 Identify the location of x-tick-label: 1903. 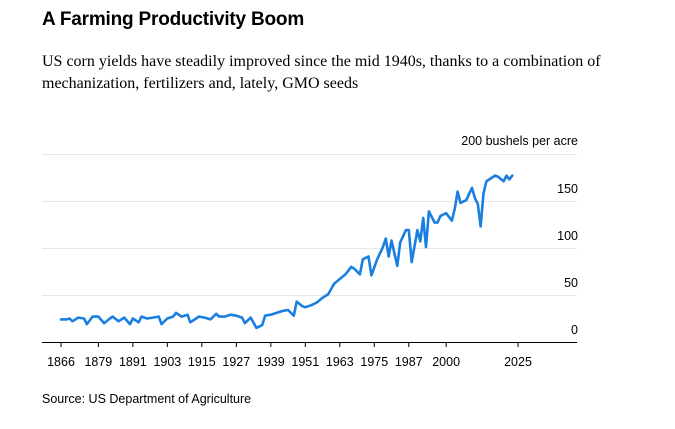
(167, 362).